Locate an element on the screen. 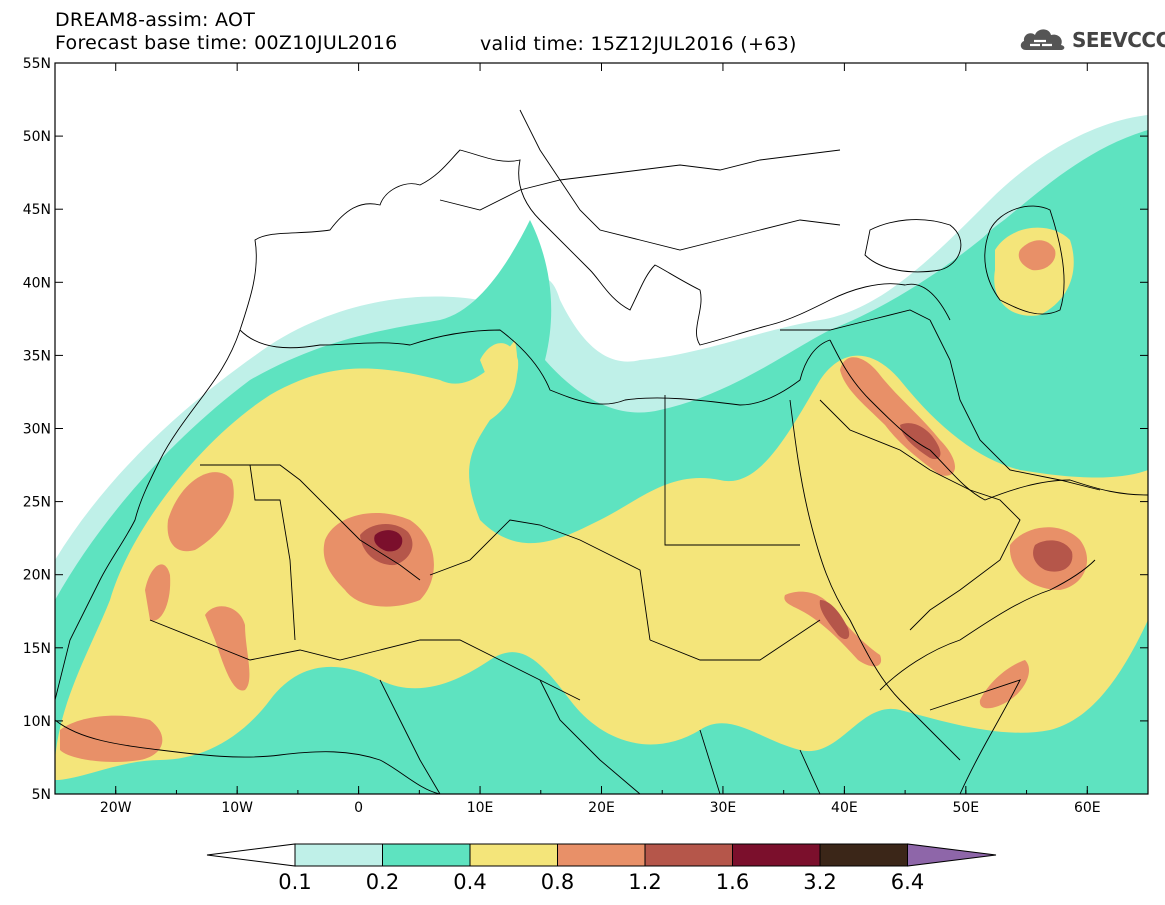  lon-tick-label: 40E is located at coordinates (844, 808).